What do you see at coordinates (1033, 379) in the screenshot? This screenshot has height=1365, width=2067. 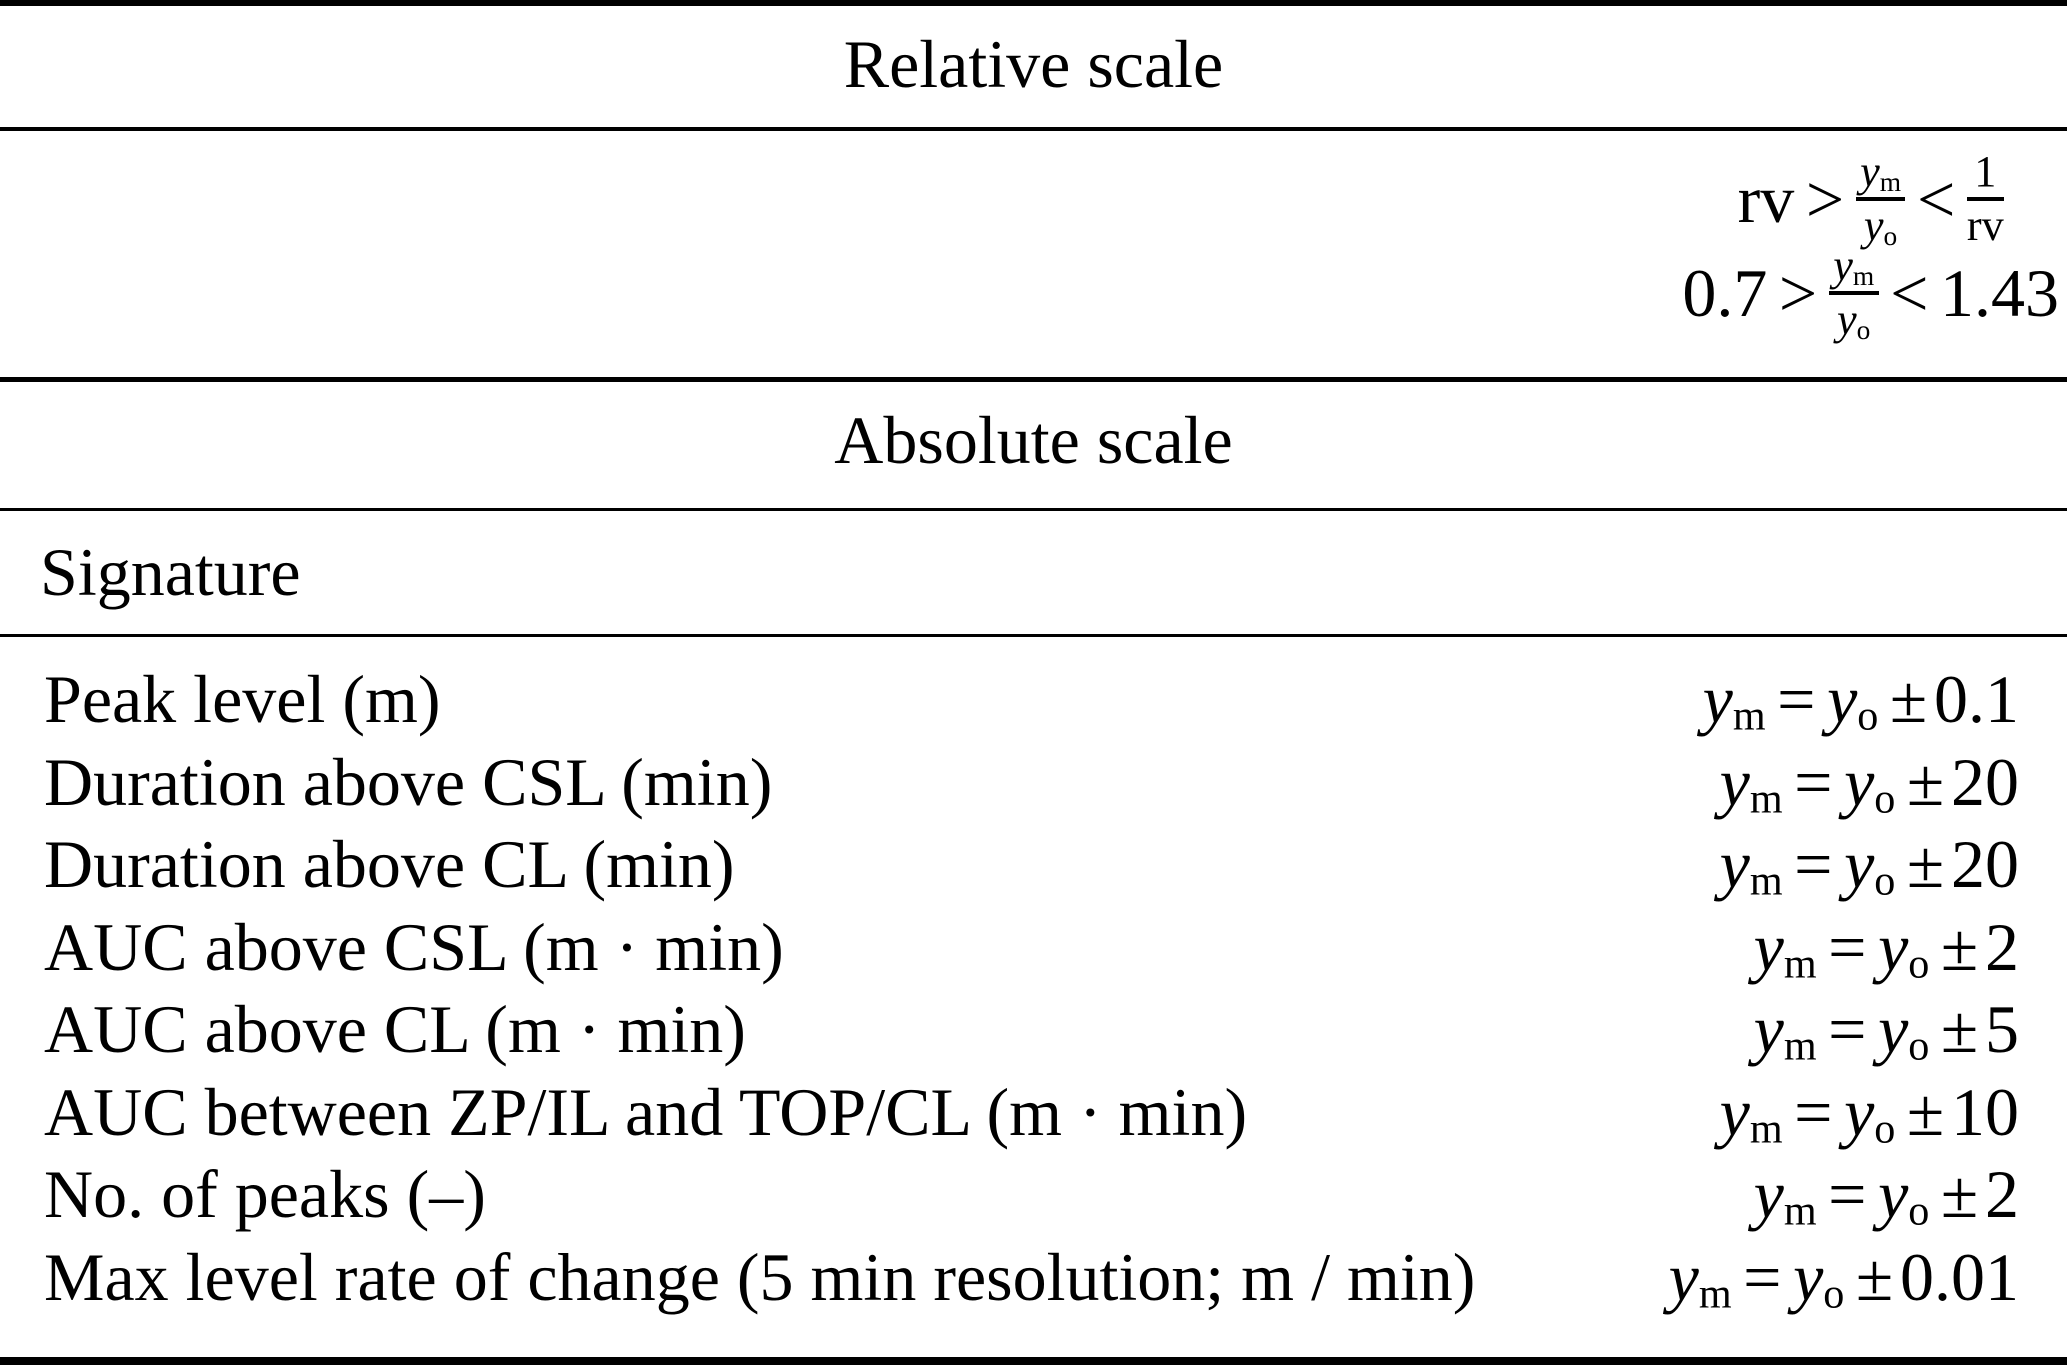 I see `table-rule-above-absolute-header` at bounding box center [1033, 379].